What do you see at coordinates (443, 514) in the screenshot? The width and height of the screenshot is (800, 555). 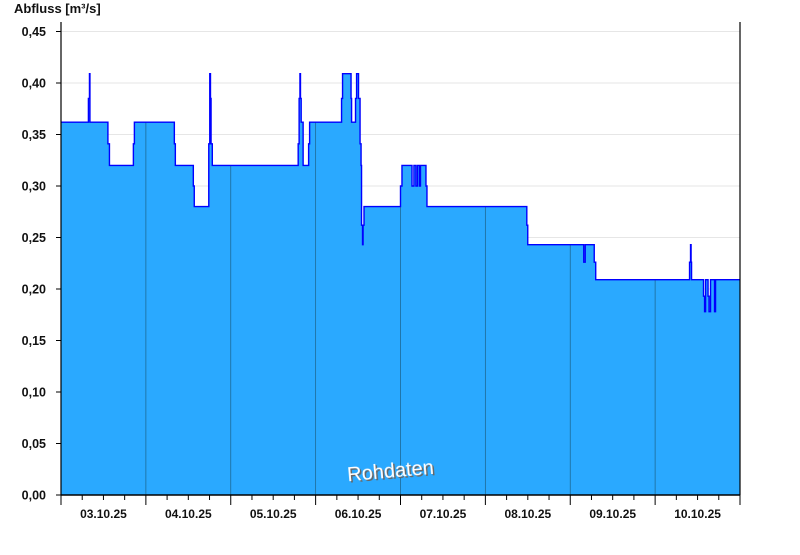 I see `x-tick-label: 07.10.25` at bounding box center [443, 514].